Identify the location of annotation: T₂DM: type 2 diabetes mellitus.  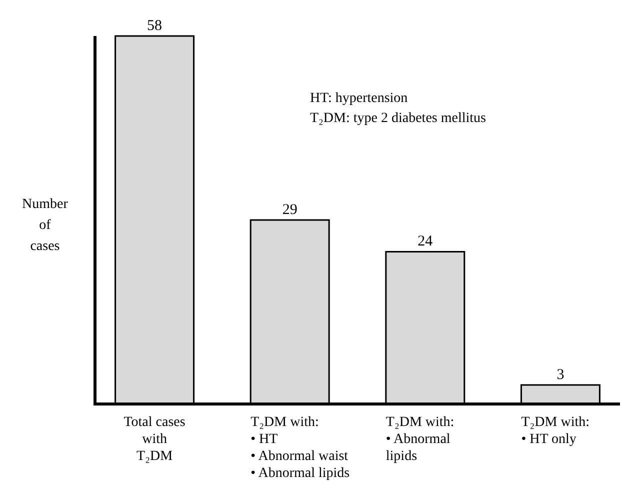
(398, 118).